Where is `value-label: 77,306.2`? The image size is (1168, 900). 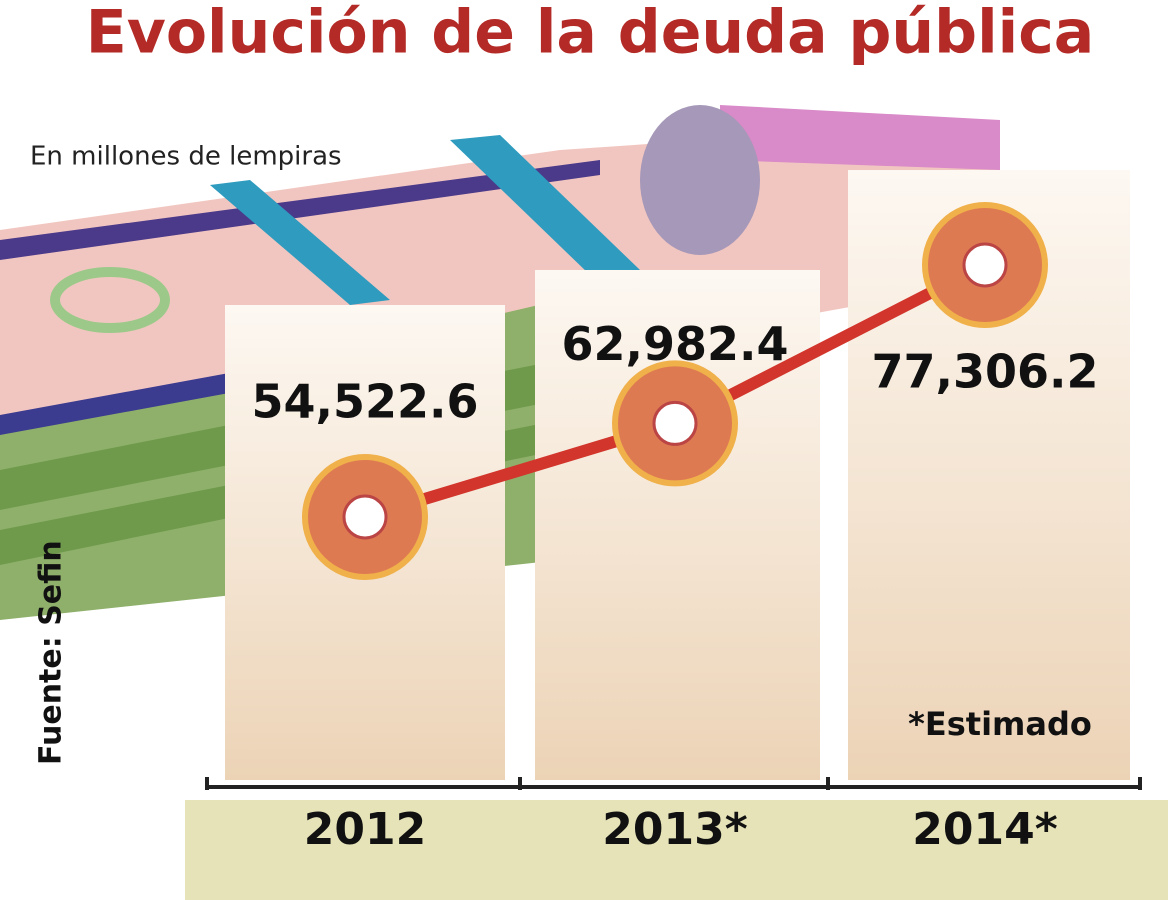
value-label: 77,306.2 is located at coordinates (985, 372).